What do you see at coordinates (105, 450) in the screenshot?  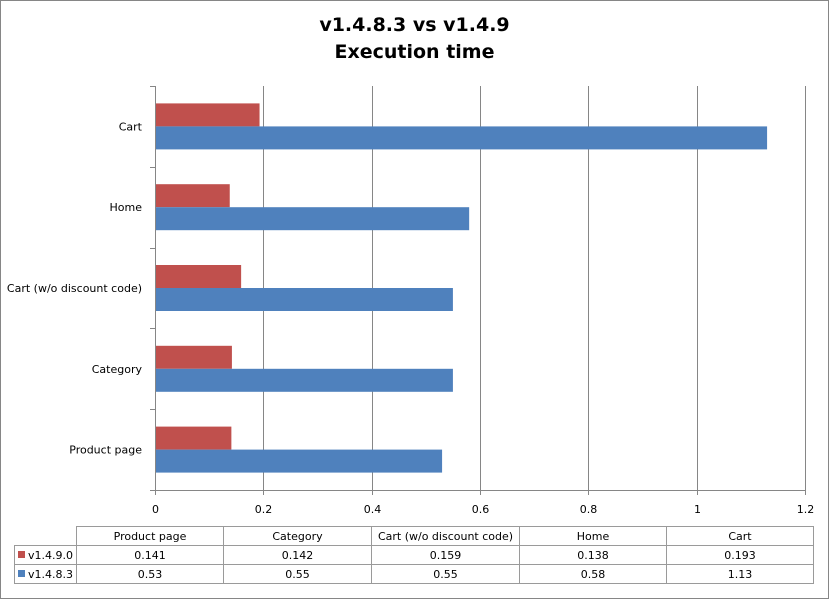 I see `category-label: Product page` at bounding box center [105, 450].